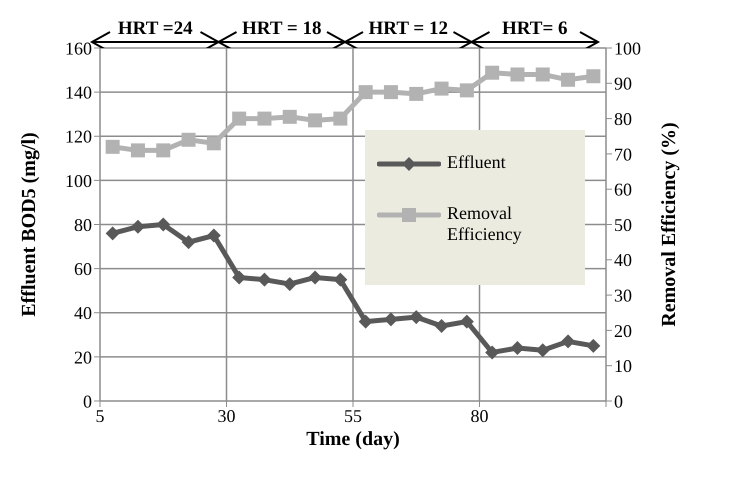 The width and height of the screenshot is (731, 481). Describe the element at coordinates (623, 295) in the screenshot. I see `y2-tick-label: 30` at that location.